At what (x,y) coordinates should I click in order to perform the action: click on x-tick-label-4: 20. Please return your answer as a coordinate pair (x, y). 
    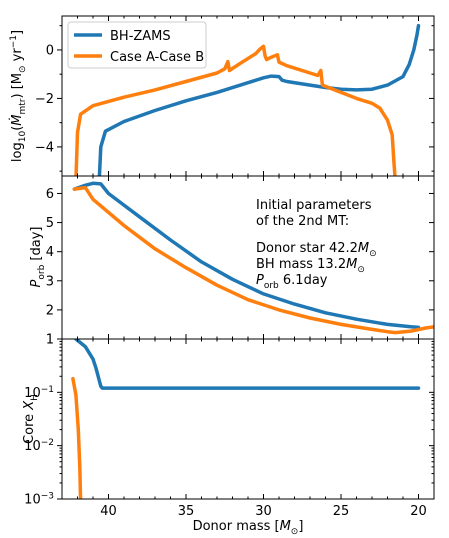
    Looking at the image, I should click on (418, 511).